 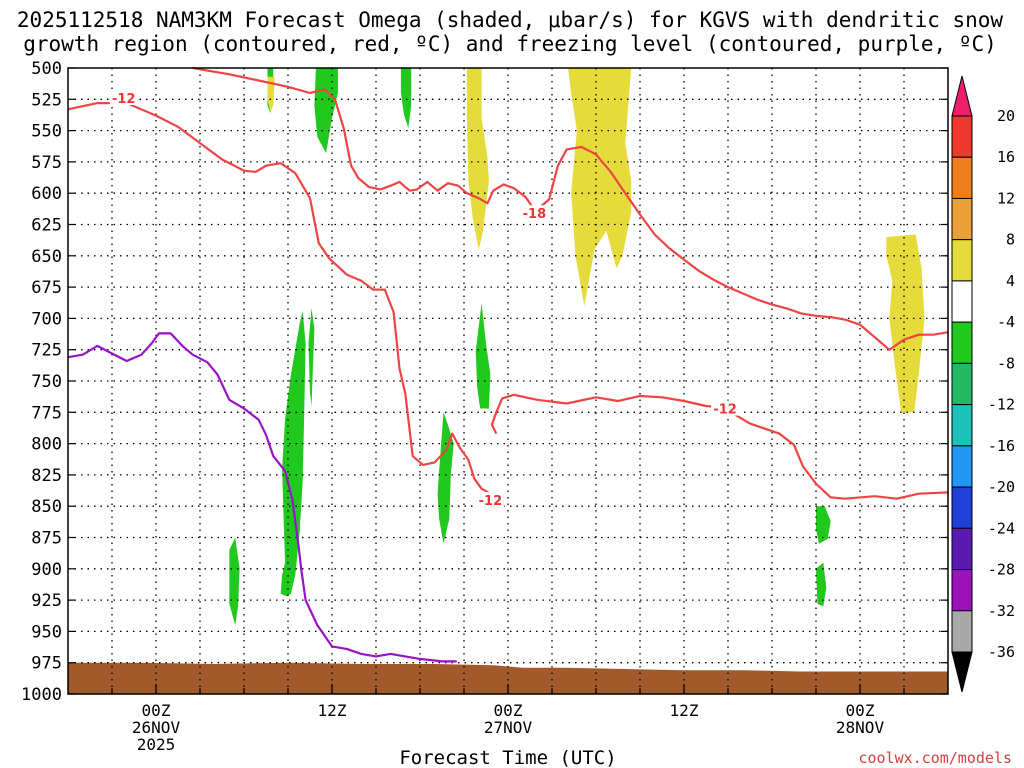 What do you see at coordinates (46, 570) in the screenshot?
I see `y-tick-label: 900` at bounding box center [46, 570].